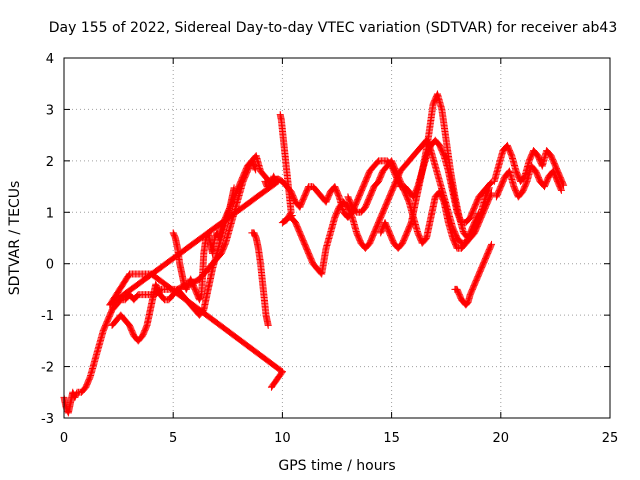 The image size is (640, 480). I want to click on y-tick-label: 0, so click(50, 265).